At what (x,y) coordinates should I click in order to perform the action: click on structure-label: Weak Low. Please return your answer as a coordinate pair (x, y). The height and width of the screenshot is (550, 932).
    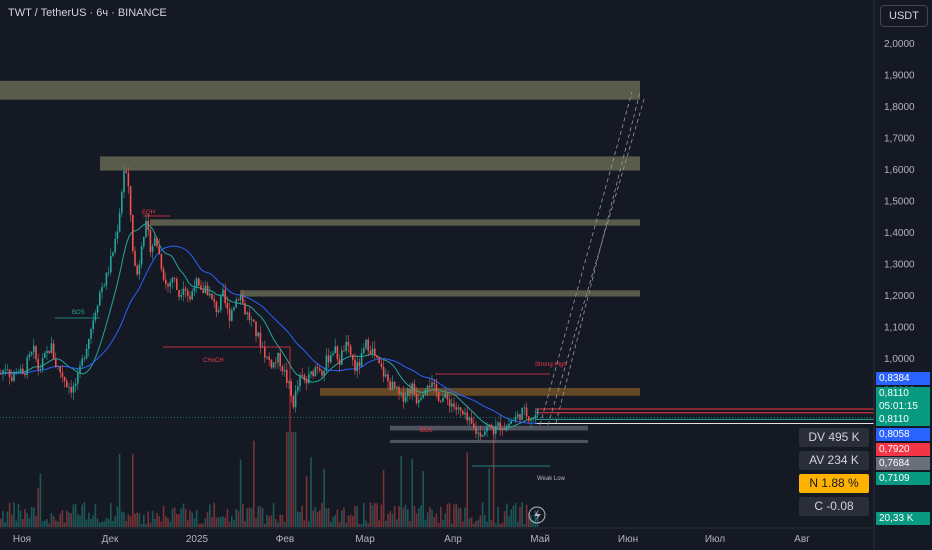
    Looking at the image, I should click on (551, 479).